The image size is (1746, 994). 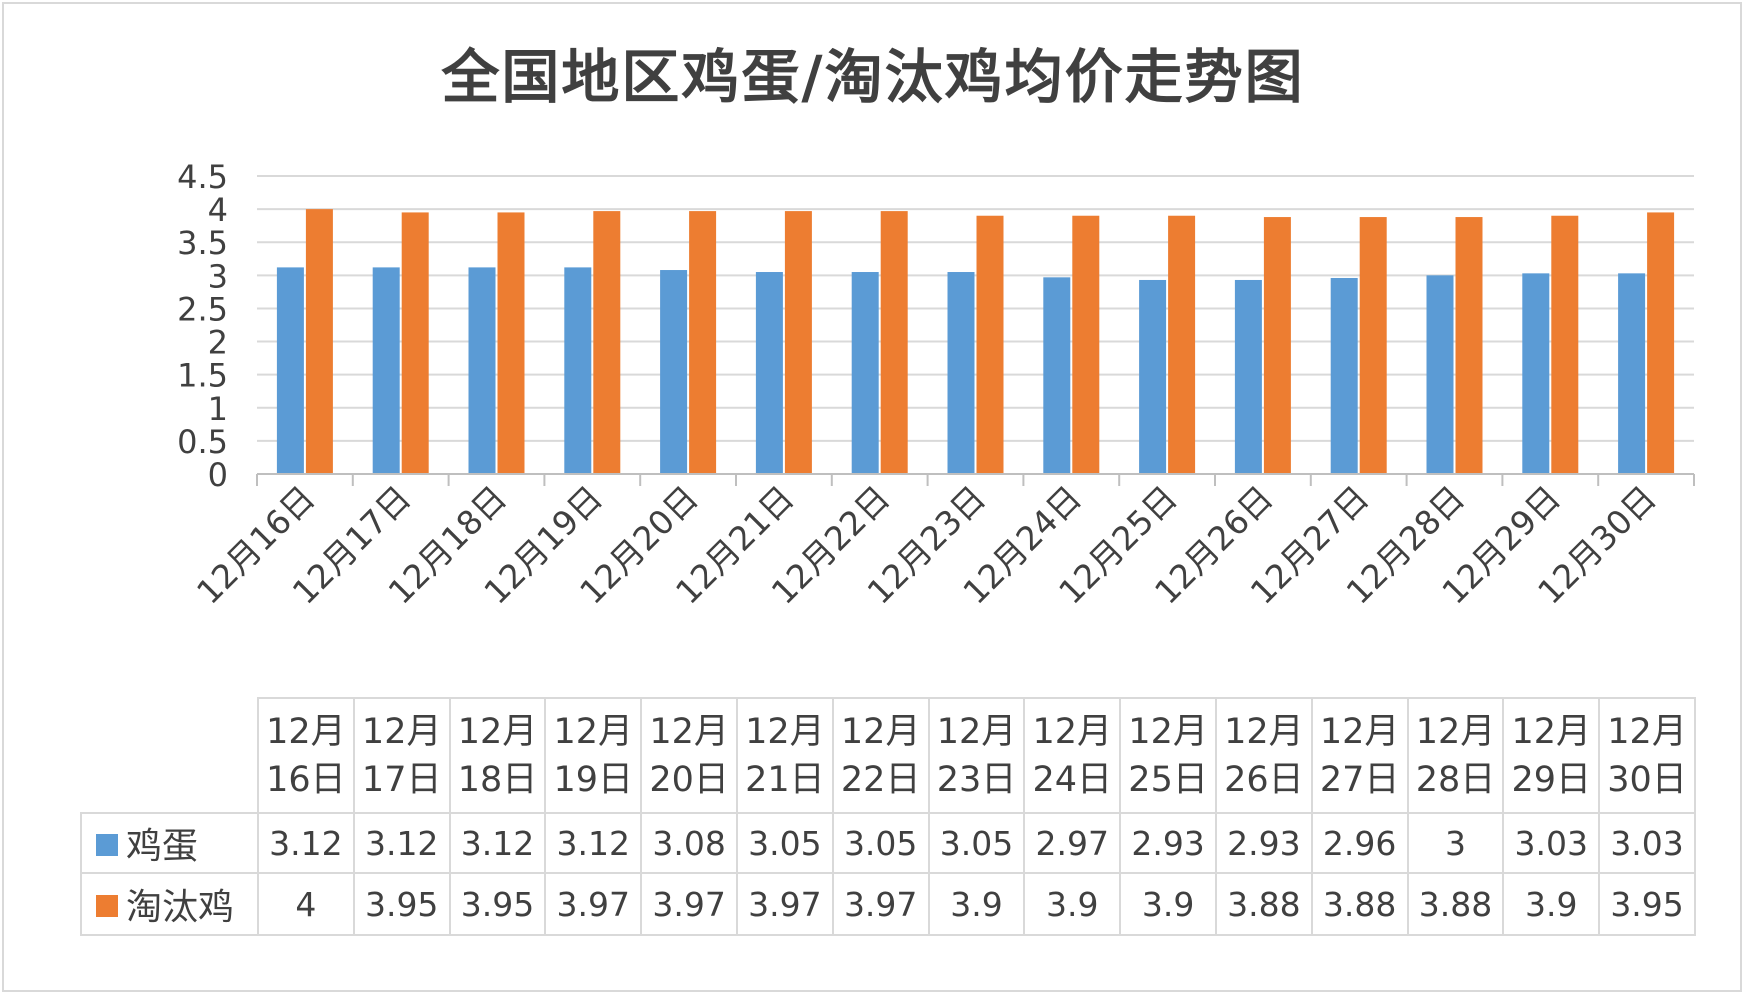 I want to click on chart-title: 全国地区鸡蛋/淘汰鸡均价走势图, so click(x=873, y=77).